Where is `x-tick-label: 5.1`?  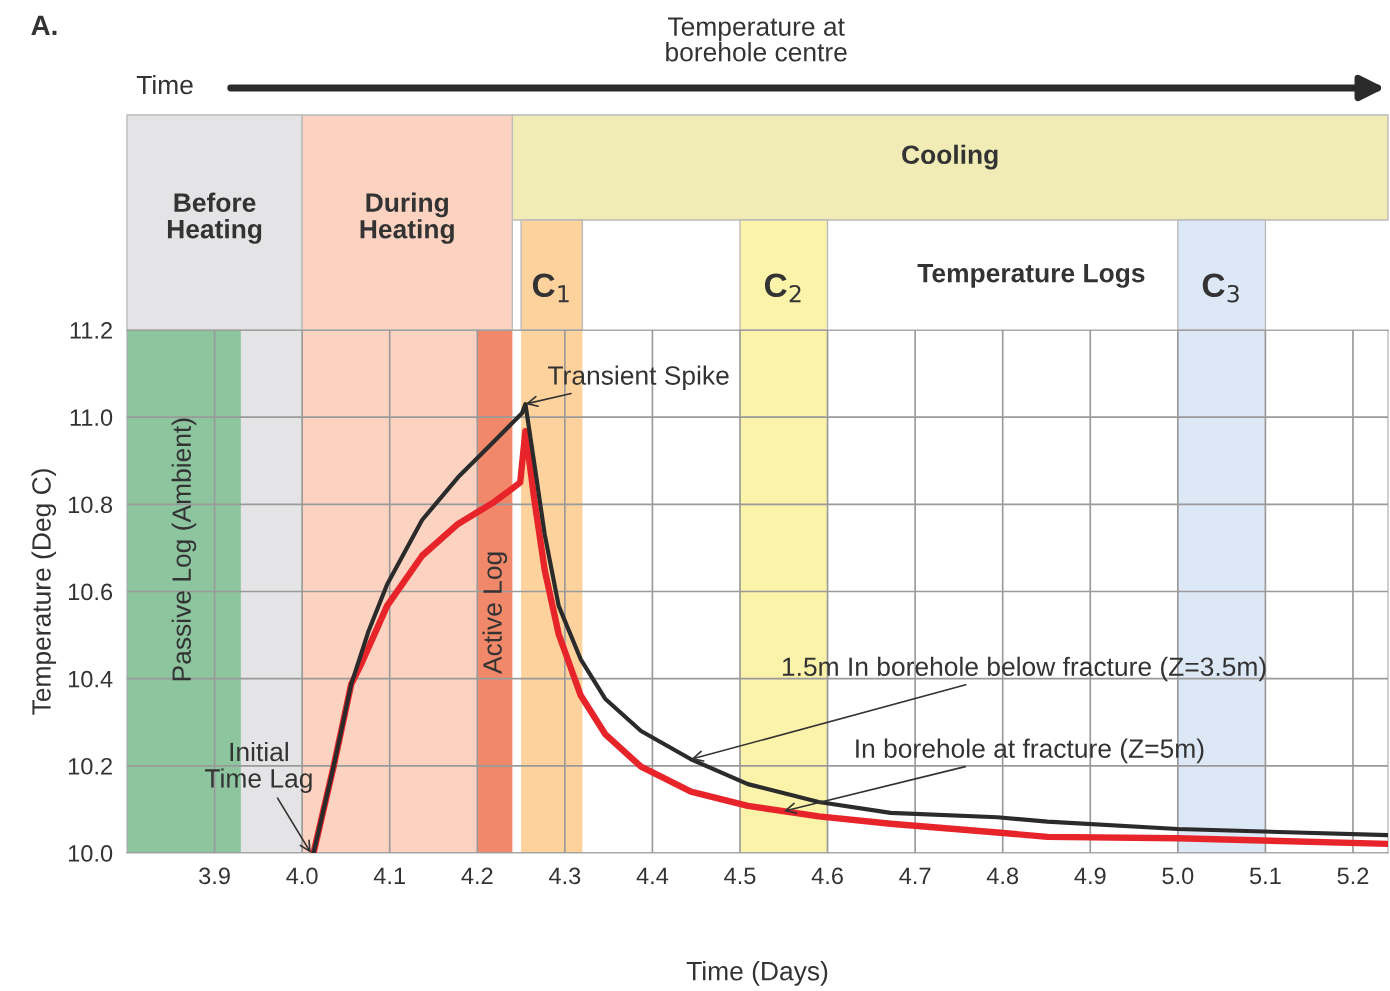
x-tick-label: 5.1 is located at coordinates (1265, 876).